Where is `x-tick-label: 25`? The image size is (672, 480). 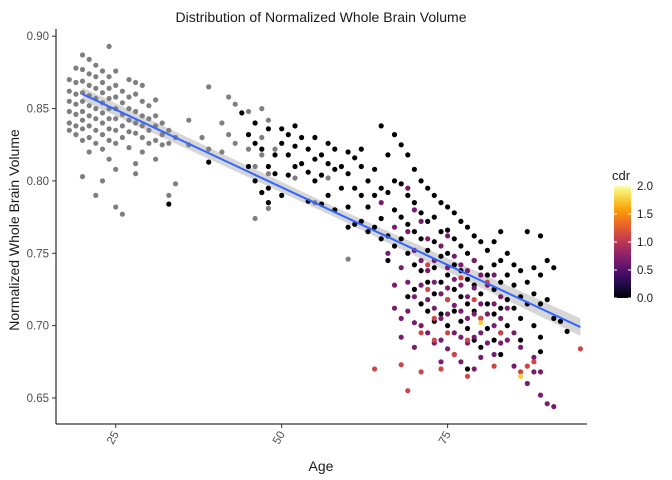
x-tick-label: 25 is located at coordinates (113, 438).